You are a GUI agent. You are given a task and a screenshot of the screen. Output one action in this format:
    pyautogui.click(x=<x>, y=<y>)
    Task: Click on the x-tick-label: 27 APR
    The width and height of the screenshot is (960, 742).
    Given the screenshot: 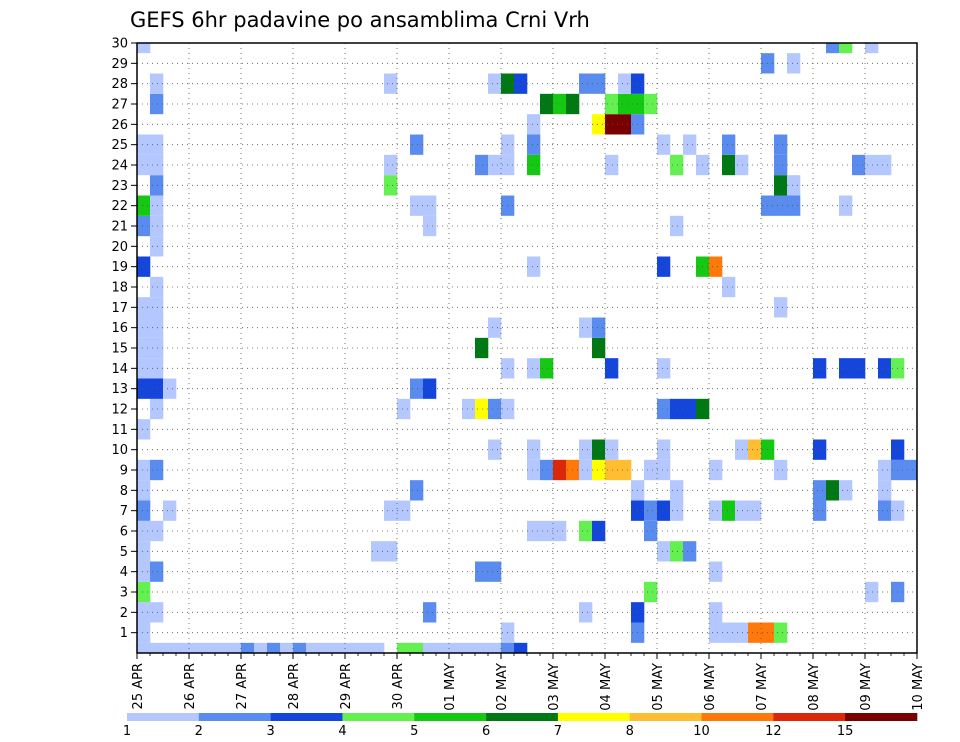 What is the action you would take?
    pyautogui.click(x=242, y=686)
    